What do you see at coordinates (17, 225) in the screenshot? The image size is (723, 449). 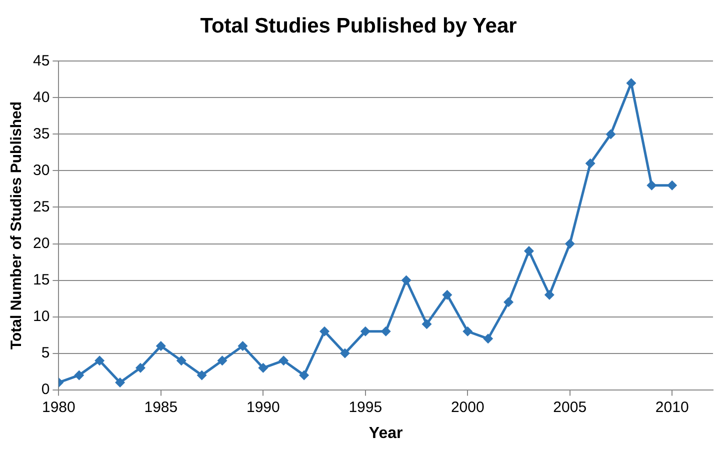 I see `y-axis-title: Total Number of Studies Published` at bounding box center [17, 225].